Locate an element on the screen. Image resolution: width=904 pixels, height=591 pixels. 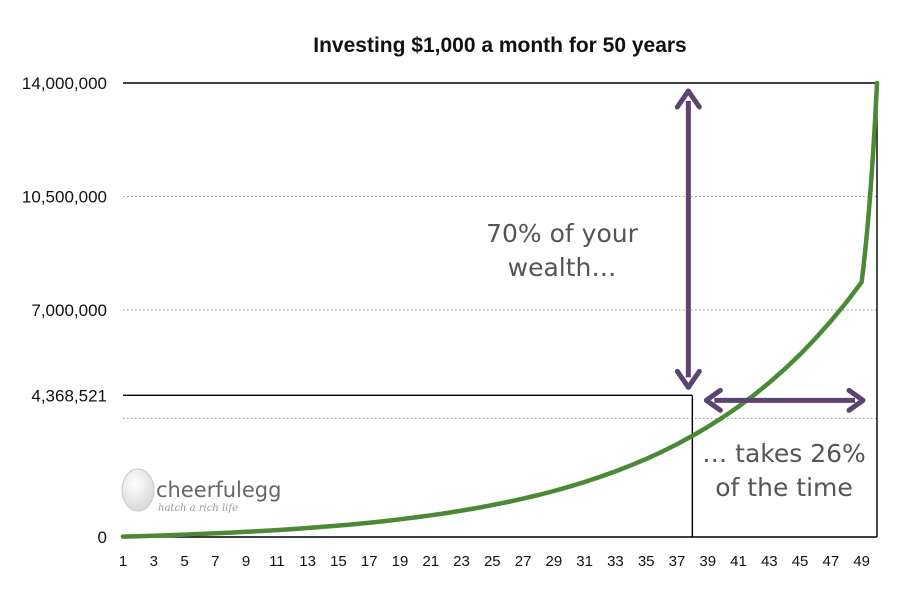
x-tick-label: 9 is located at coordinates (246, 561).